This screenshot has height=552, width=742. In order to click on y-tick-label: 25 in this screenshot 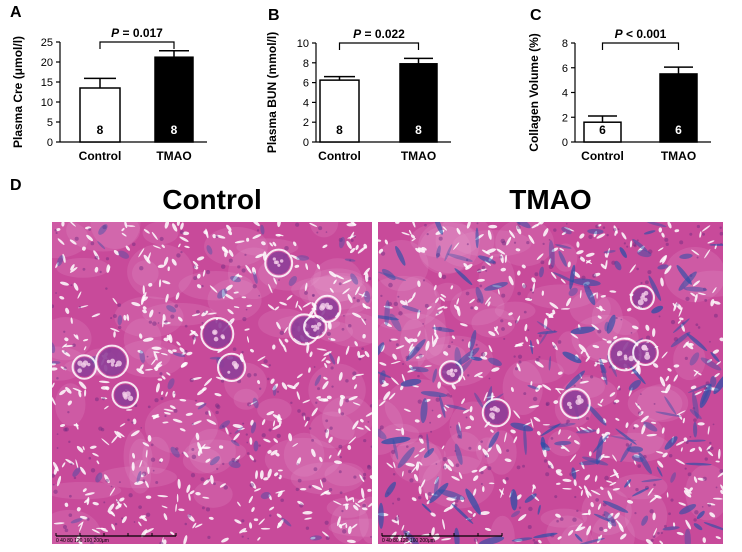, I will do `click(47, 43)`.